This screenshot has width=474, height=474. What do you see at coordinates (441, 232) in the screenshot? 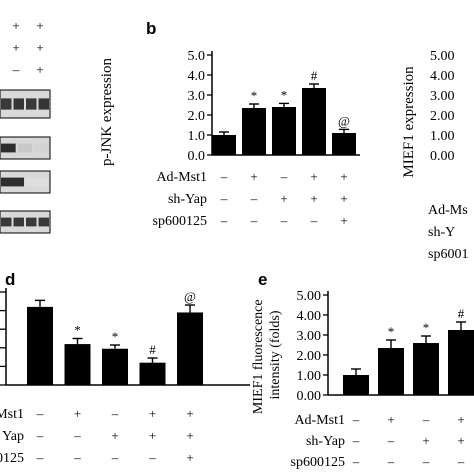
I see `panel-c-condition-label: sh-Y` at bounding box center [441, 232].